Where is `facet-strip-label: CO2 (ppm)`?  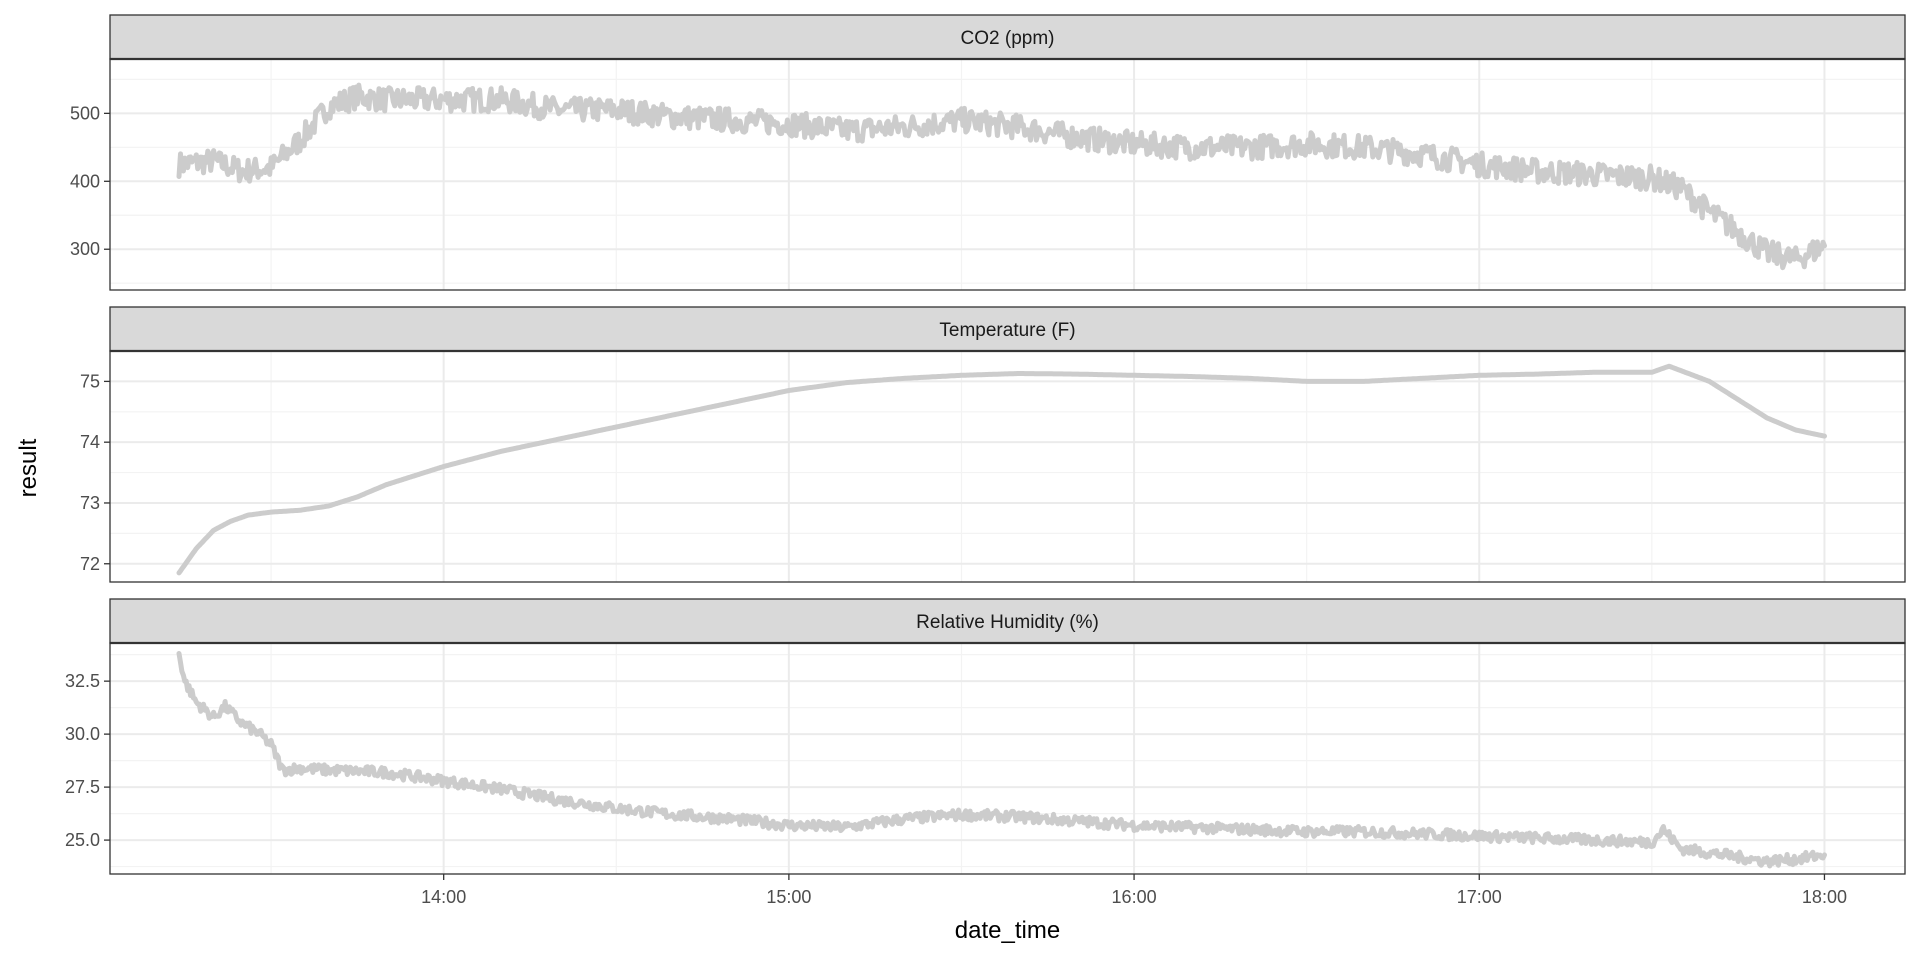 facet-strip-label: CO2 (ppm) is located at coordinates (1008, 38).